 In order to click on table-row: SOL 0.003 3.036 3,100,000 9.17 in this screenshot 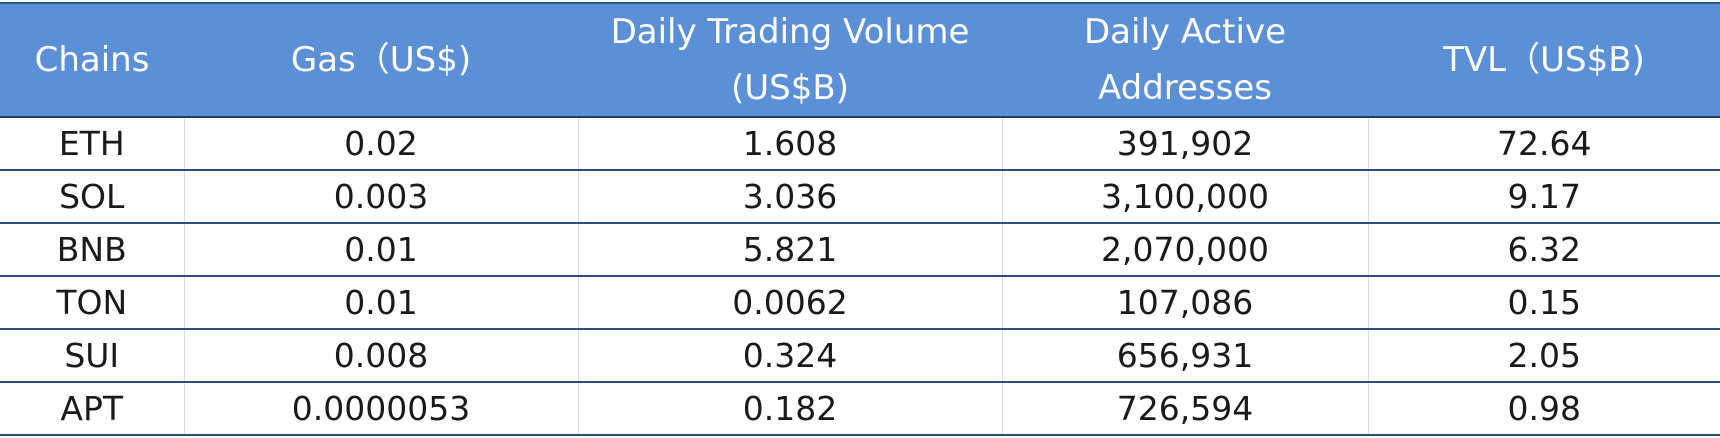, I will do `click(860, 197)`.